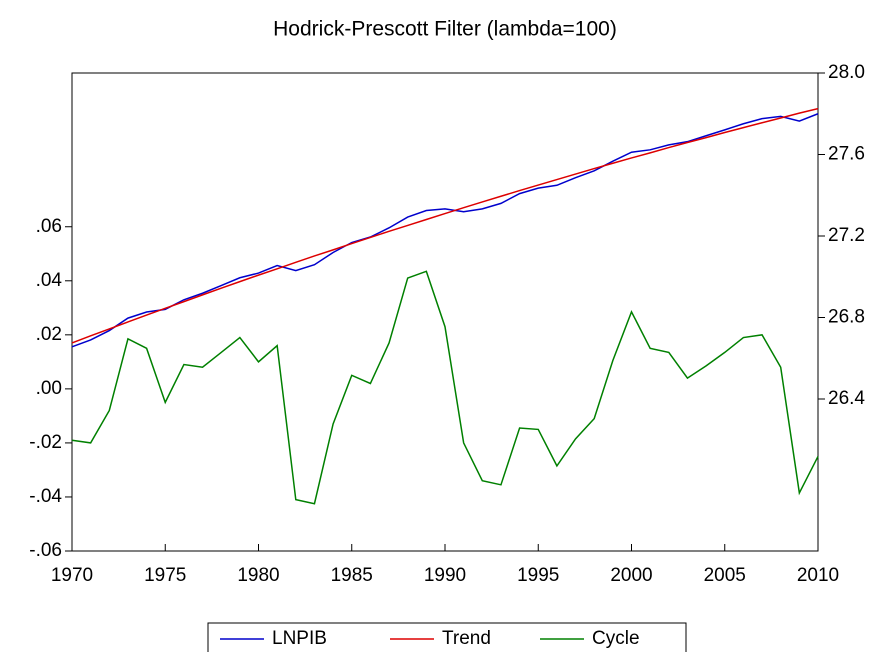  I want to click on y-tick-label: -.02, so click(45, 442).